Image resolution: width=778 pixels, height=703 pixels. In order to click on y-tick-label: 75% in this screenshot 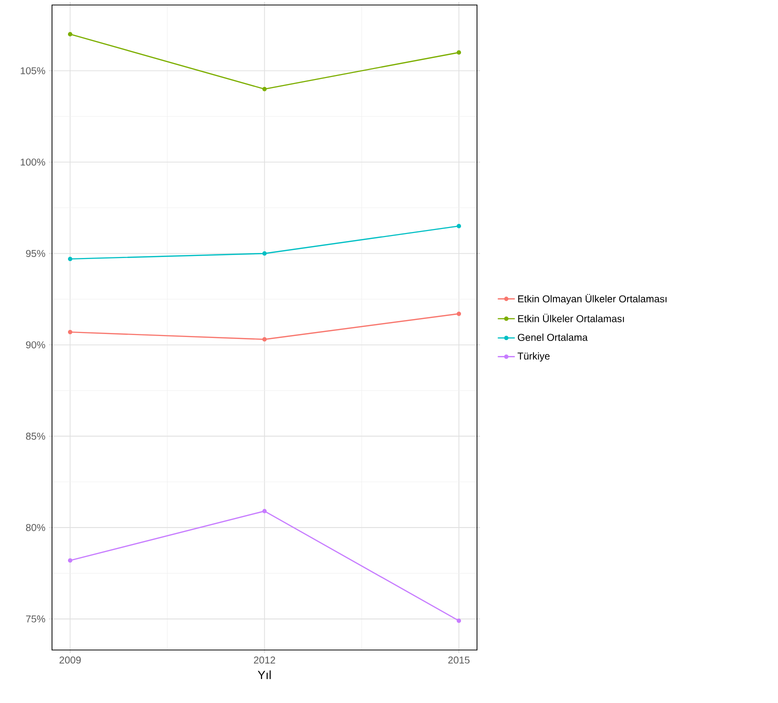, I will do `click(36, 618)`.